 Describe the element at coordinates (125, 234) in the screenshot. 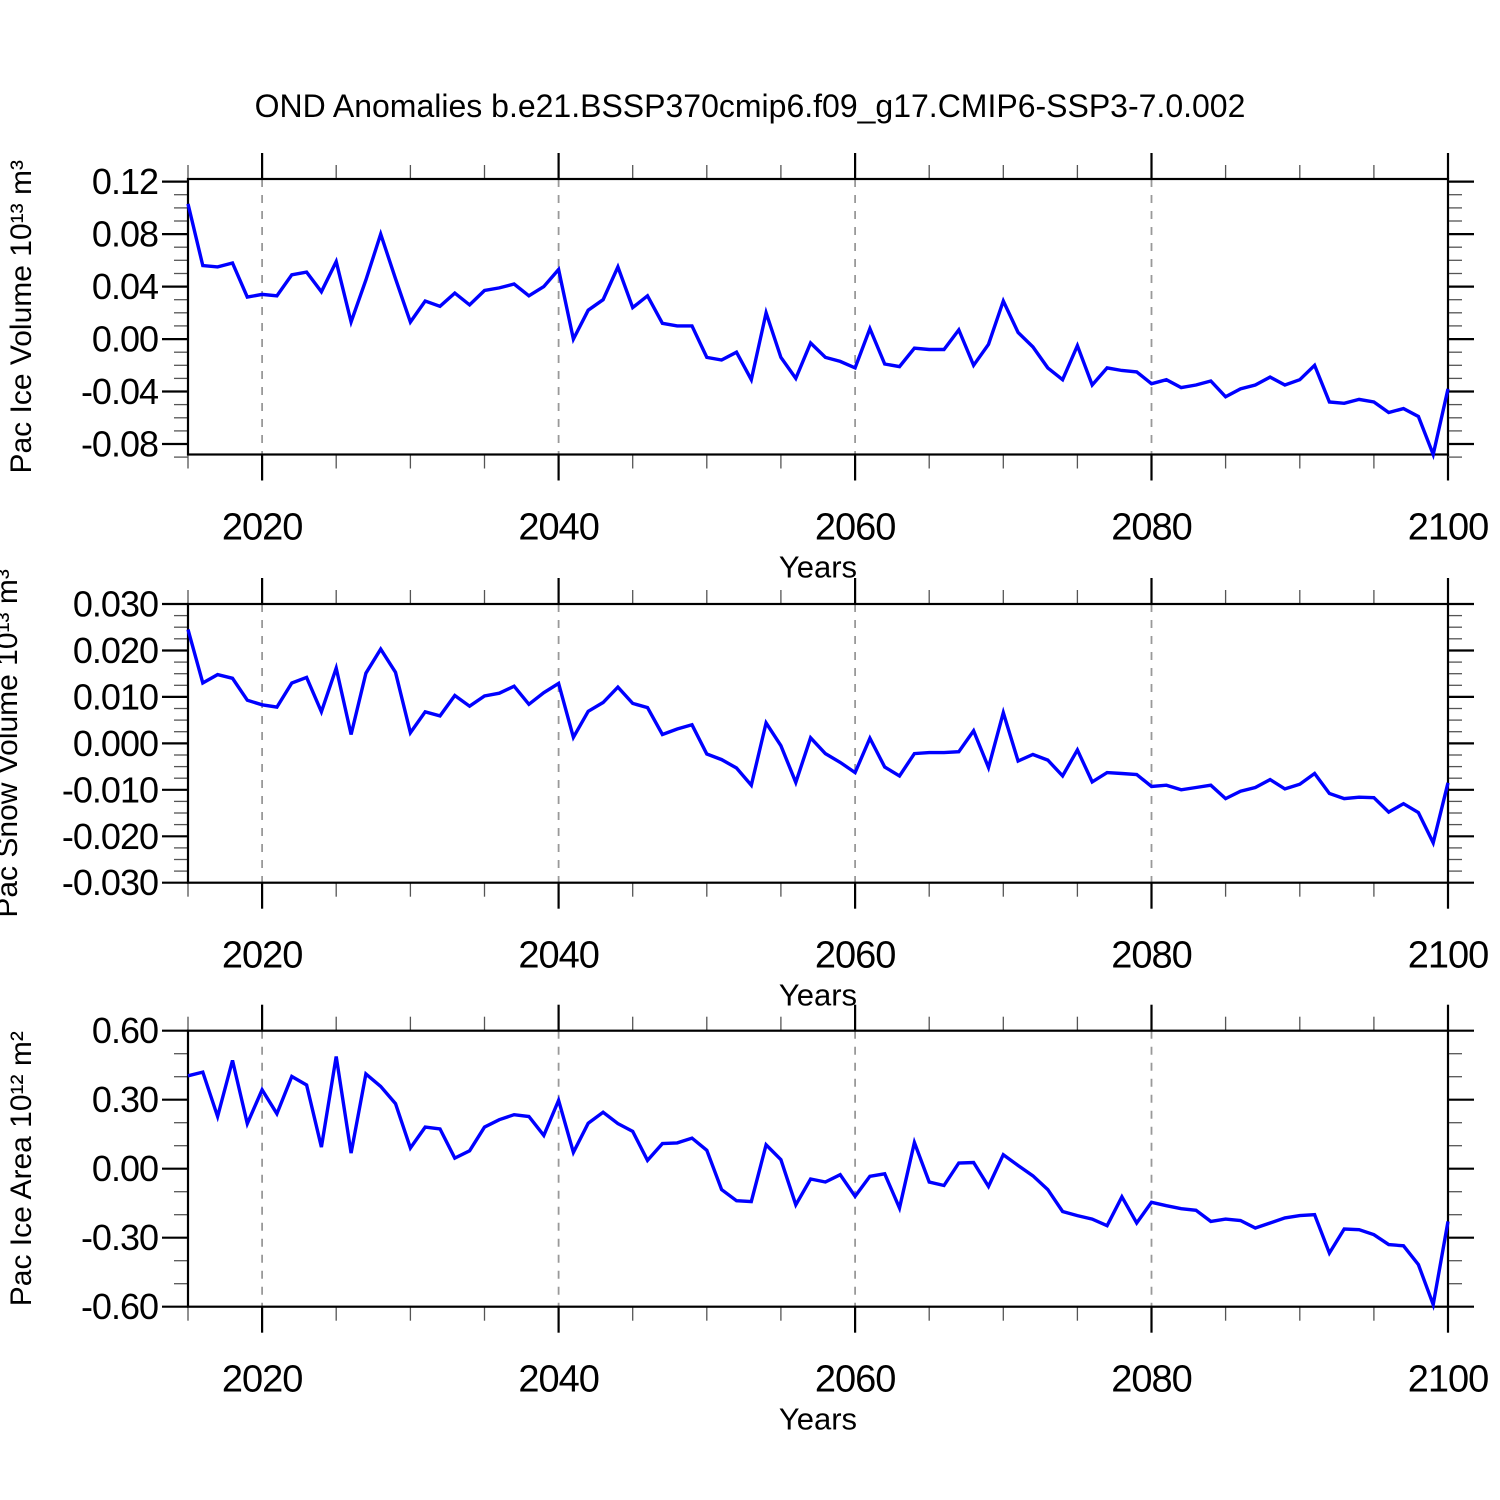

I see `y-tick-label: 0.08` at that location.